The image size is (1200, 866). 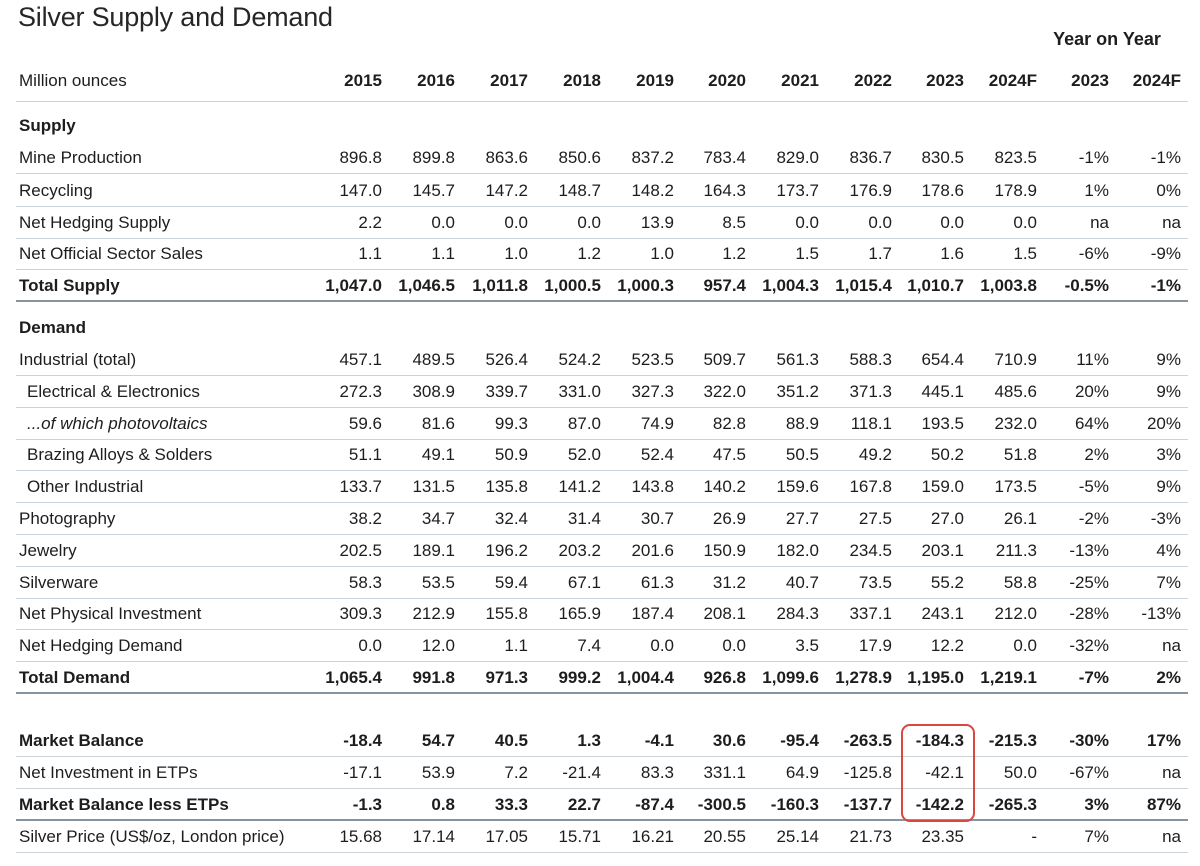 I want to click on table-cell: 710.9, so click(x=1015, y=359).